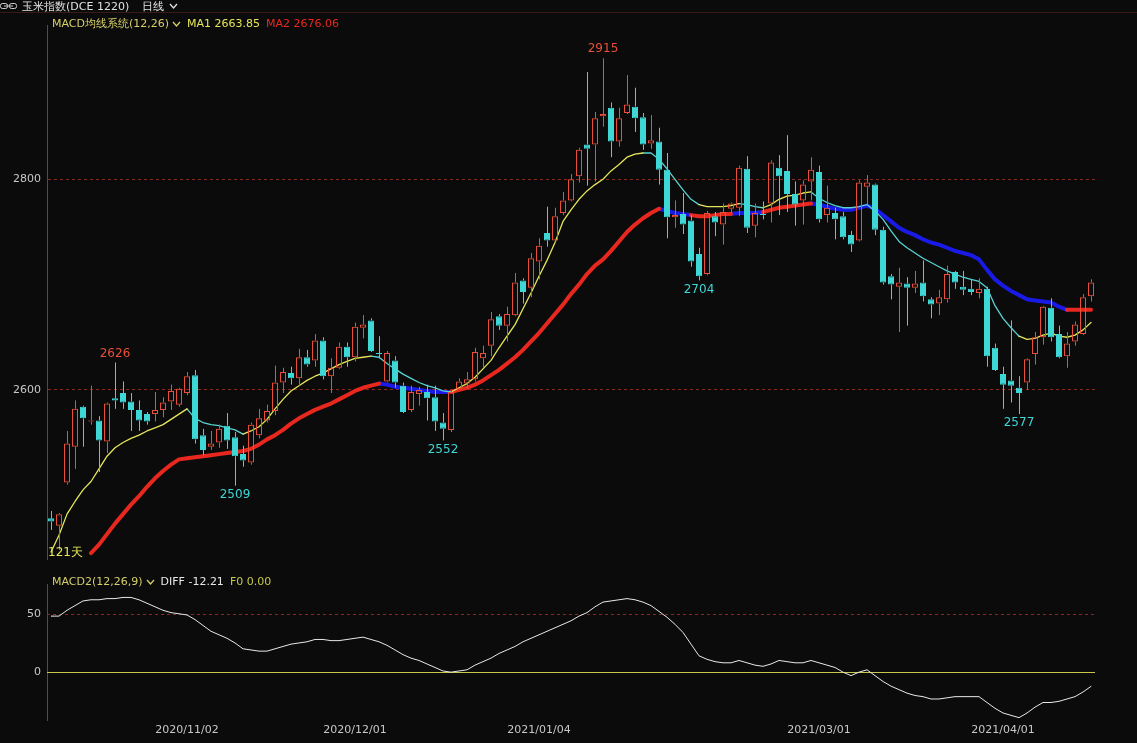 This screenshot has width=1137, height=743. I want to click on annotation: 121天, so click(65, 551).